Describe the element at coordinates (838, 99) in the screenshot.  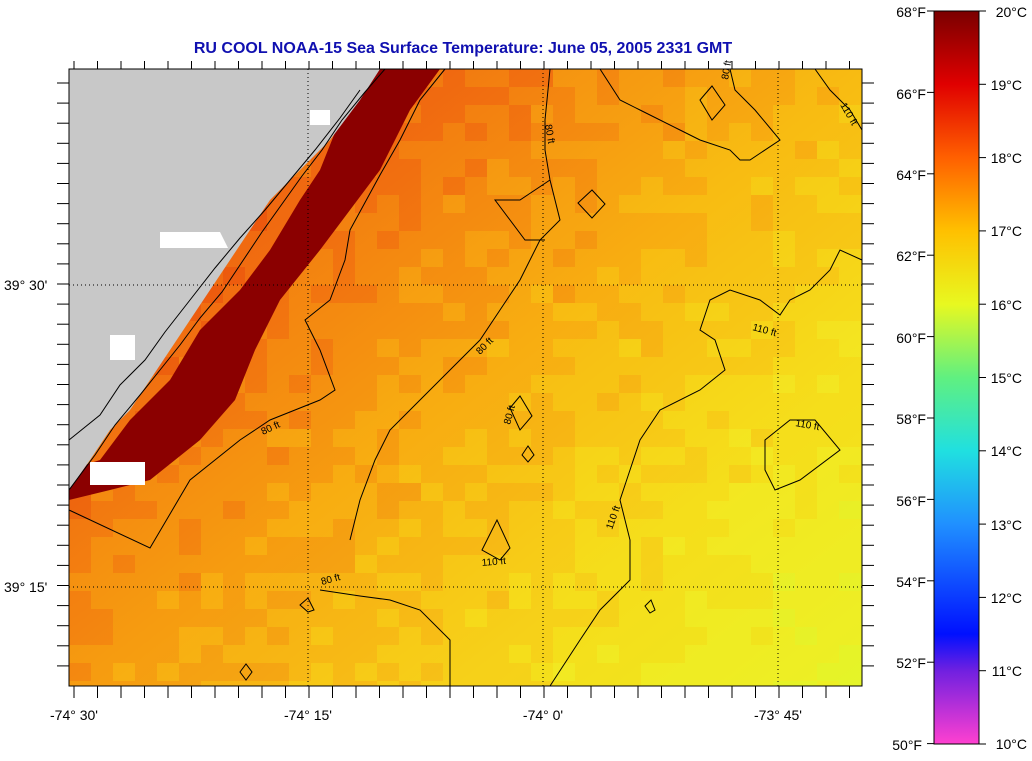
I see `contour-110ft-north` at that location.